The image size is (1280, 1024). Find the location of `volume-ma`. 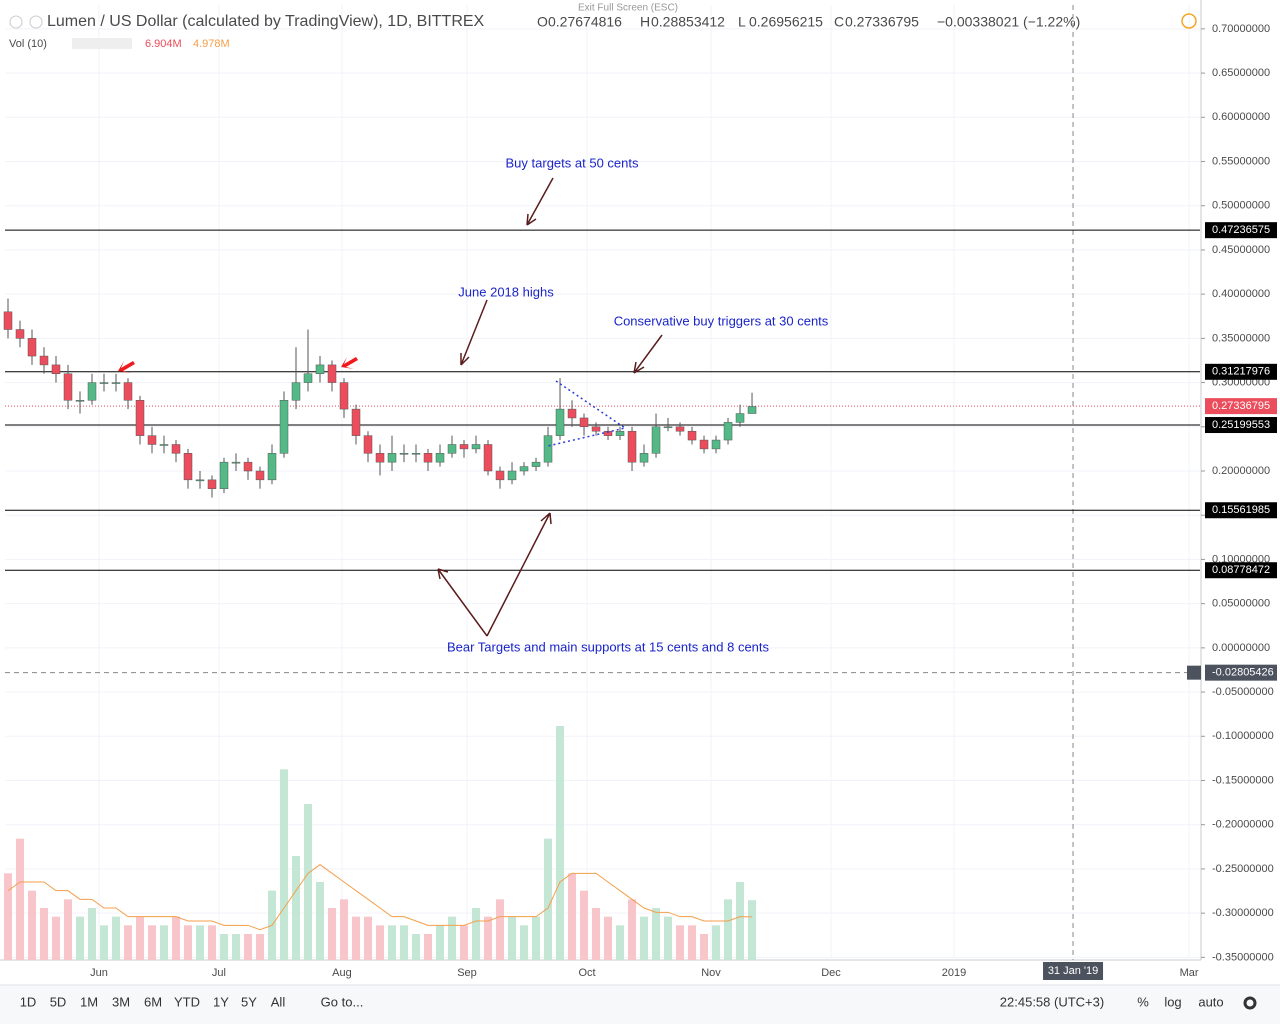

volume-ma is located at coordinates (380, 897).